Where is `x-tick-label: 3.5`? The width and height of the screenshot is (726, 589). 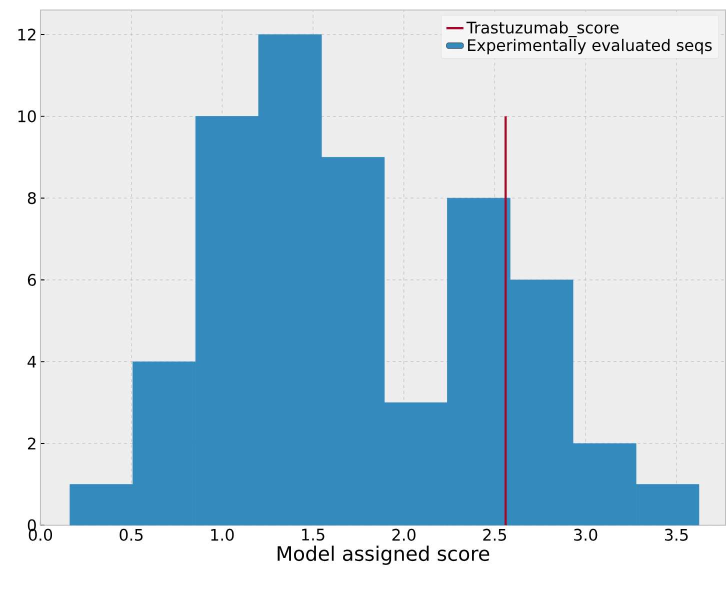 x-tick-label: 3.5 is located at coordinates (676, 534).